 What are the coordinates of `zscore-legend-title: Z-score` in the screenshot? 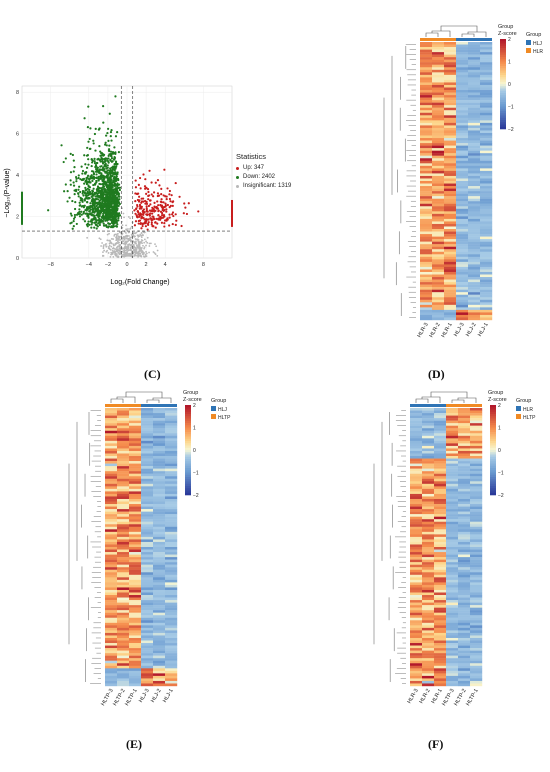 It's located at (497, 400).